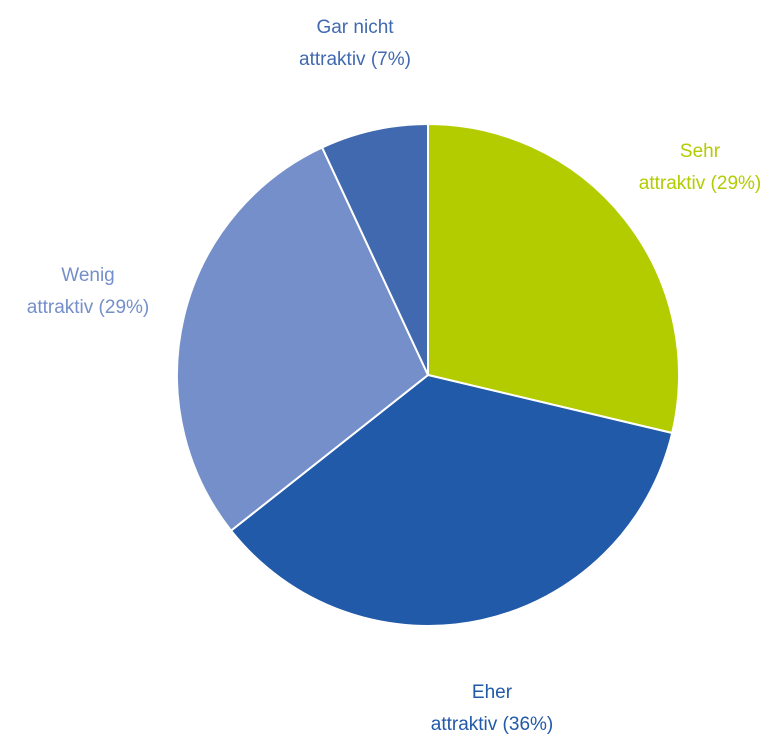  Describe the element at coordinates (700, 167) in the screenshot. I see `slice-label-1: Sehr attraktiv (29%)` at that location.